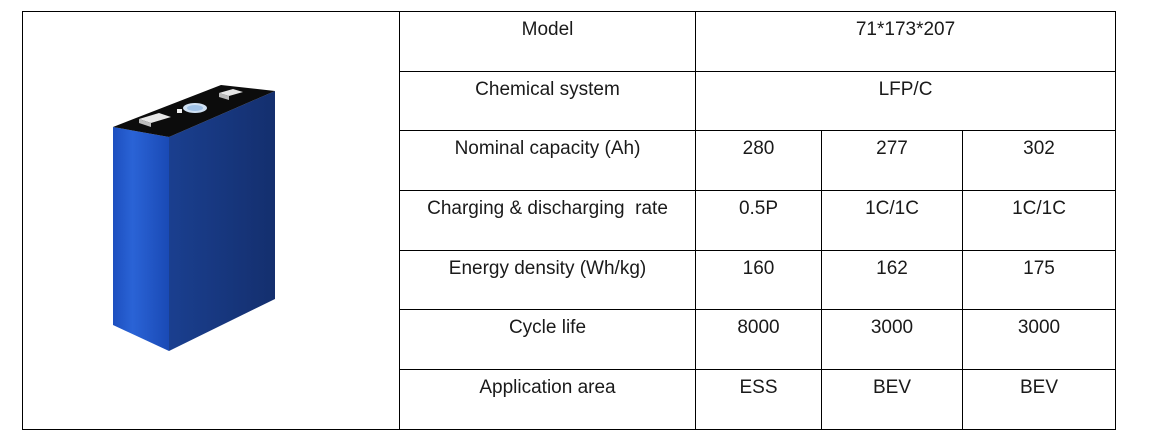 This screenshot has width=1150, height=440. I want to click on table-cell: 0.5P, so click(758, 220).